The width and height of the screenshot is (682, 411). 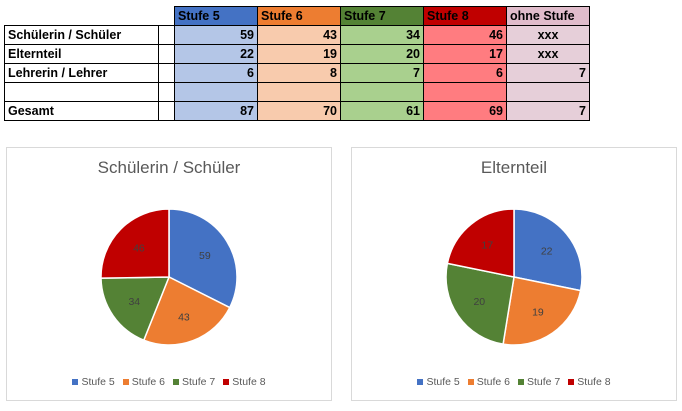 What do you see at coordinates (382, 35) in the screenshot?
I see `cell-stufe-7: 34` at bounding box center [382, 35].